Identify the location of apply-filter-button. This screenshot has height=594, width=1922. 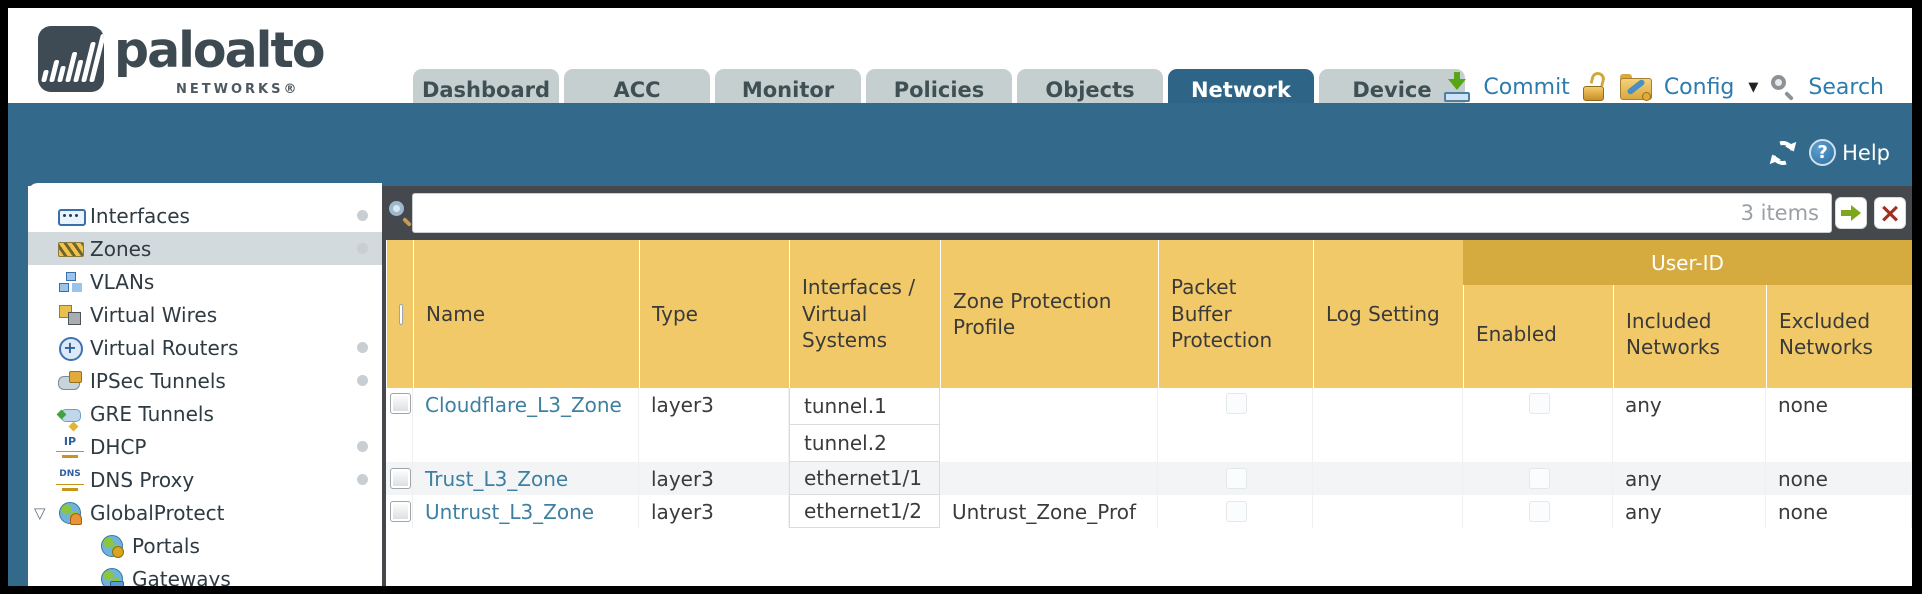
(1851, 213).